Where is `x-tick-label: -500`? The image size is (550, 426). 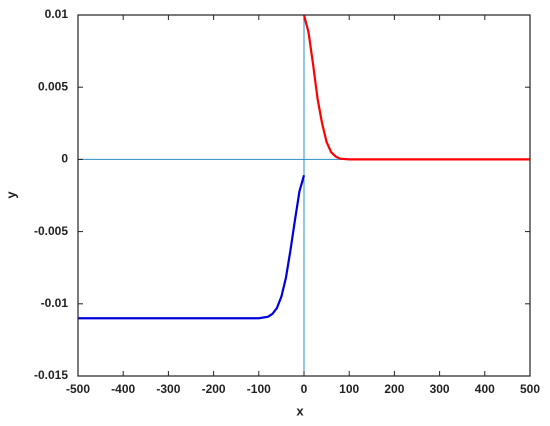 x-tick-label: -500 is located at coordinates (78, 389).